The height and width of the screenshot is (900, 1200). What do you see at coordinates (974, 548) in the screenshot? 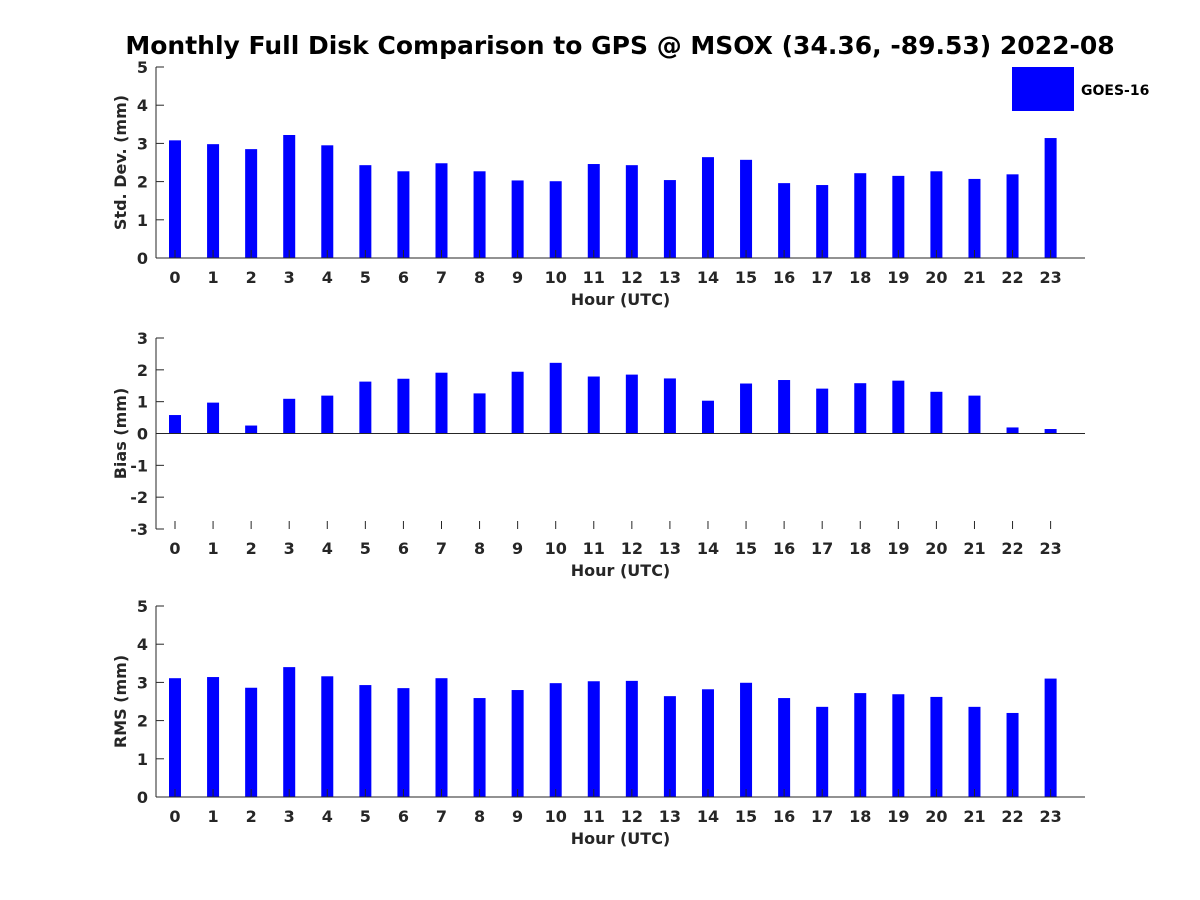
I see `x-tick-label: 21` at bounding box center [974, 548].